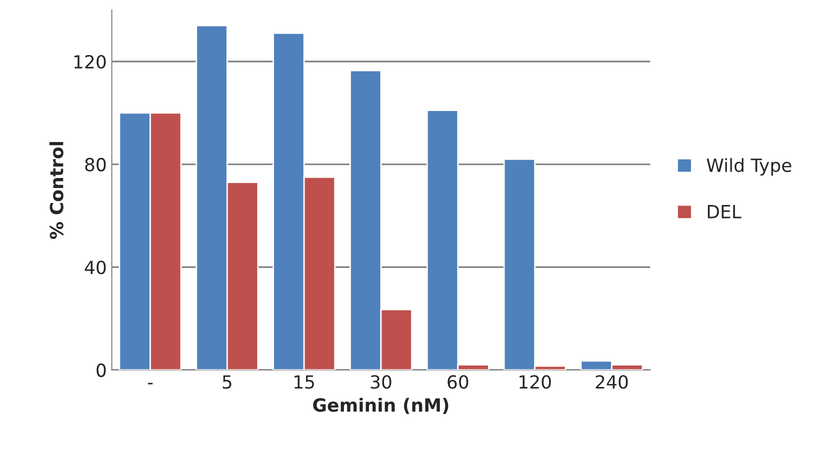 The height and width of the screenshot is (459, 822). What do you see at coordinates (749, 167) in the screenshot?
I see `legend-label: Wild Type` at bounding box center [749, 167].